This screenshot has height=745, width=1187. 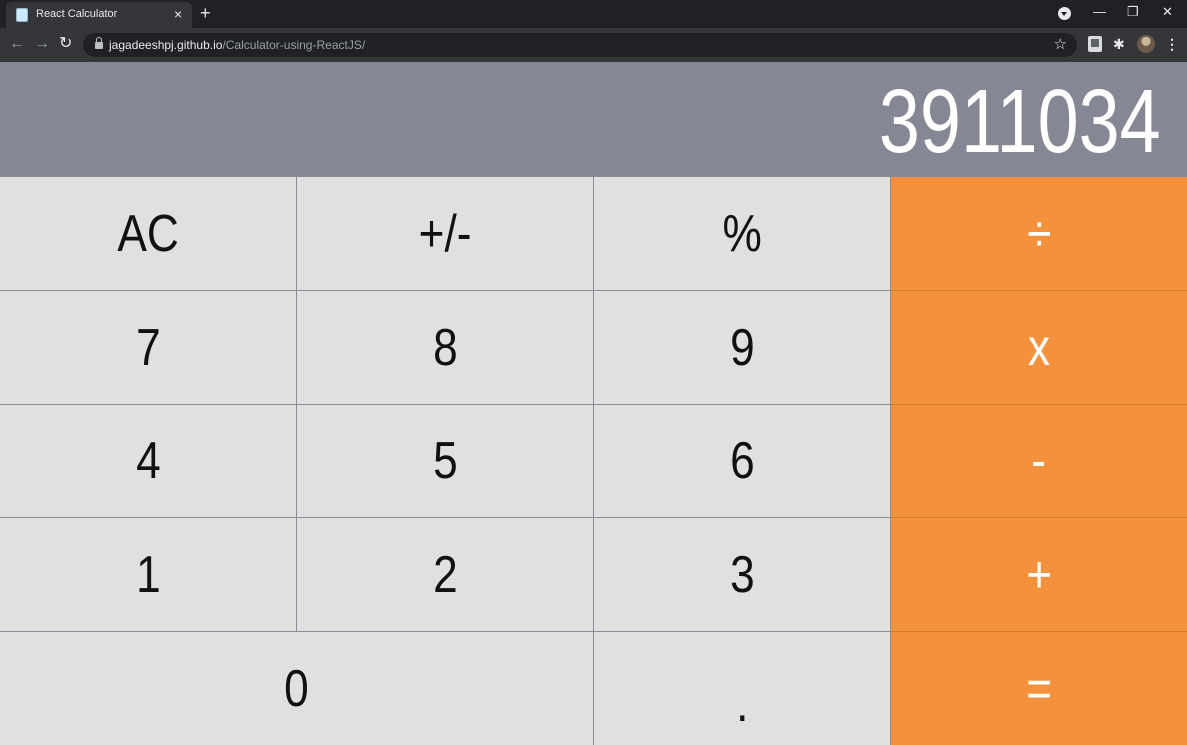 I want to click on minimize-icon: —, so click(x=1099, y=11).